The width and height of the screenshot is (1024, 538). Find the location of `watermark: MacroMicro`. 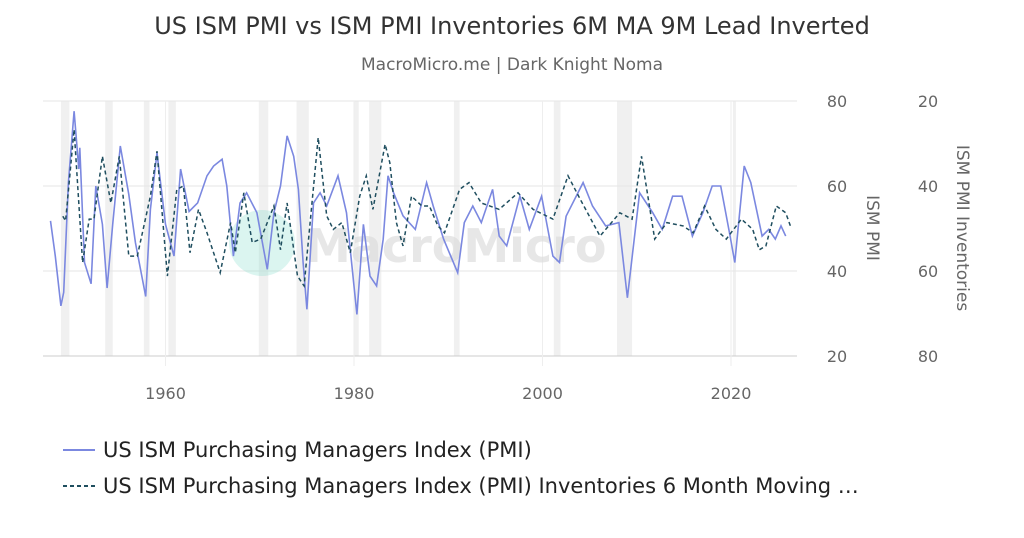

watermark: MacroMicro is located at coordinates (417, 243).